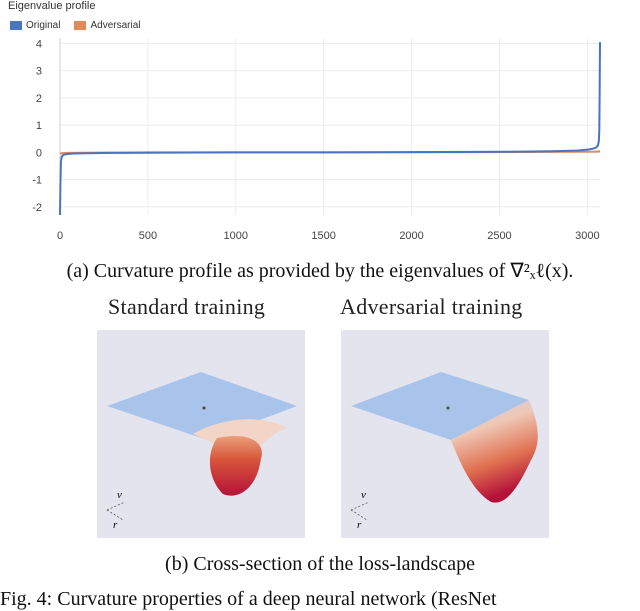  Describe the element at coordinates (148, 236) in the screenshot. I see `x-tick-label: 500` at that location.